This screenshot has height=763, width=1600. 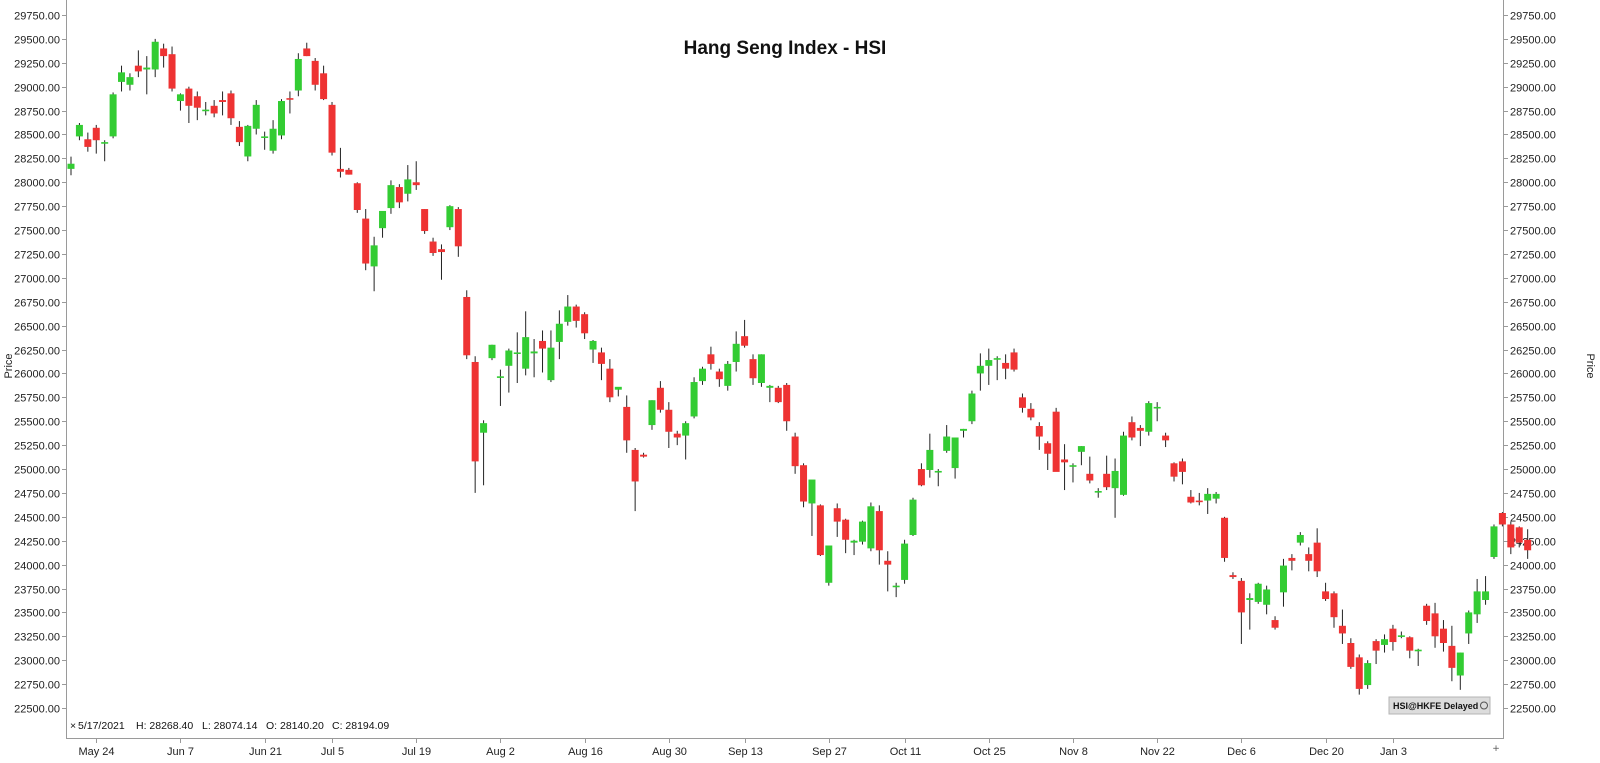 I want to click on y-tick-label-left: 27750.00, so click(x=37, y=208).